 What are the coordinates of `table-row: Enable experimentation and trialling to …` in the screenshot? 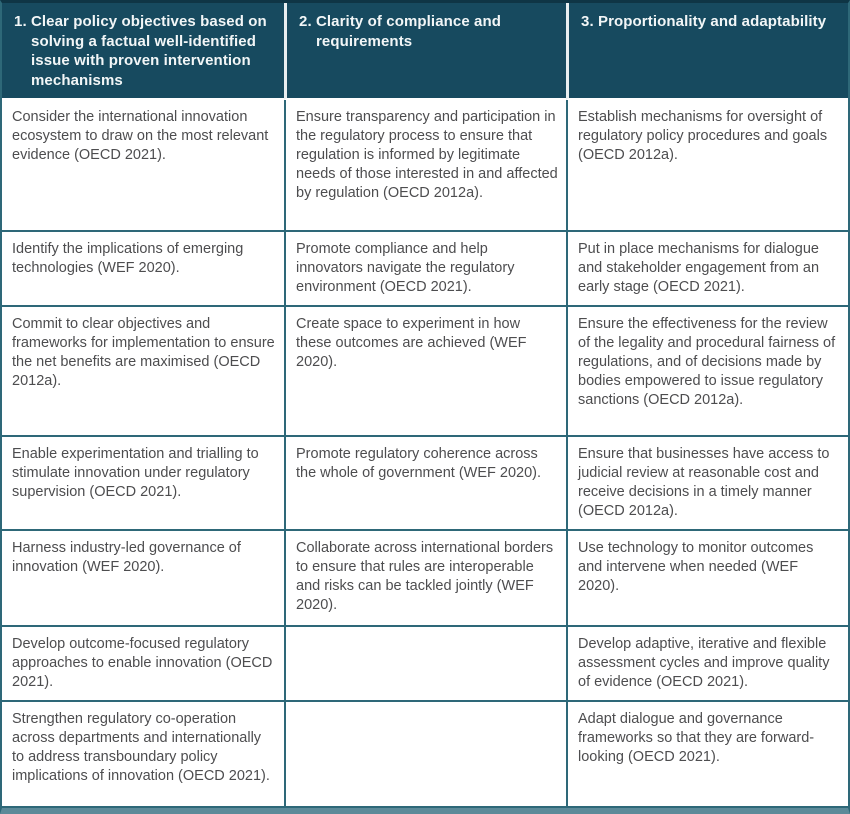 It's located at (425, 484).